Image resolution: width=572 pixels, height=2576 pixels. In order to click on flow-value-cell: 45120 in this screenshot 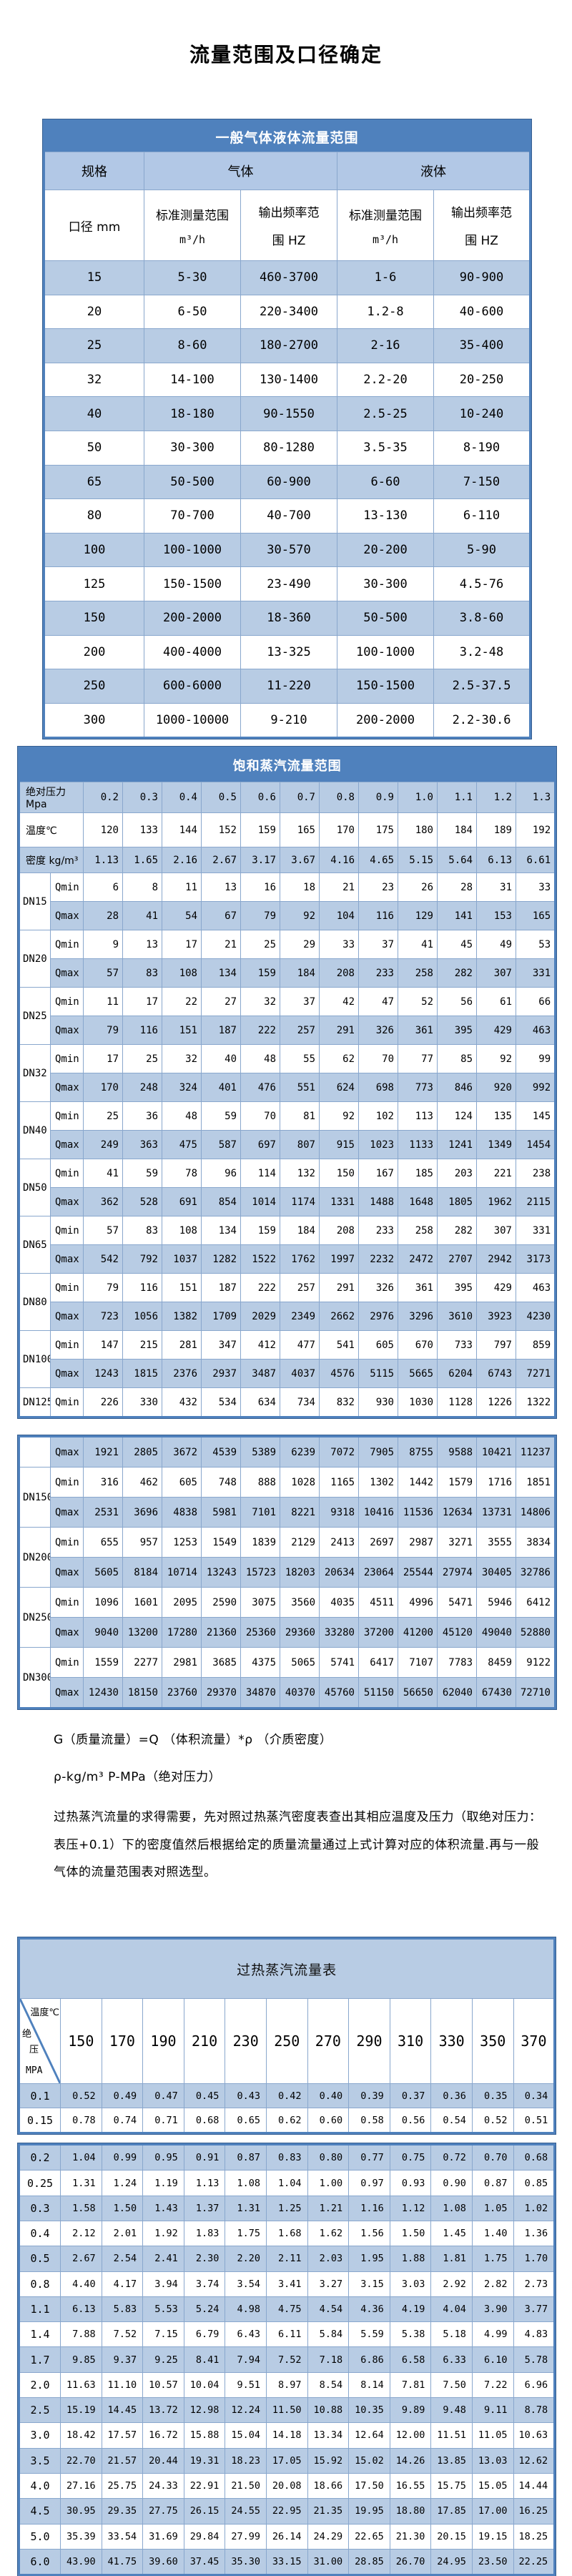, I will do `click(457, 1632)`.